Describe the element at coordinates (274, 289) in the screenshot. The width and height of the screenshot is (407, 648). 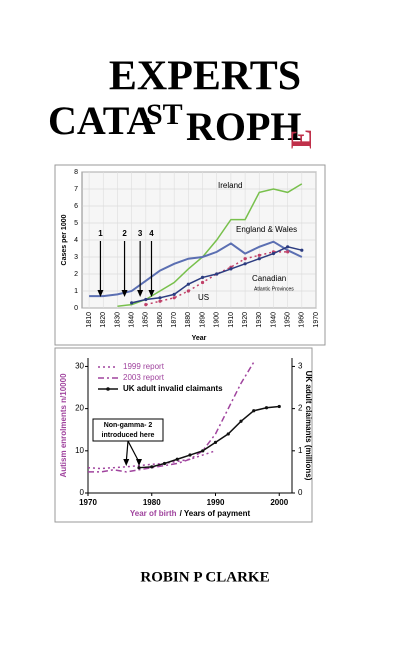
I see `series-note: Atlantic Provinces` at that location.